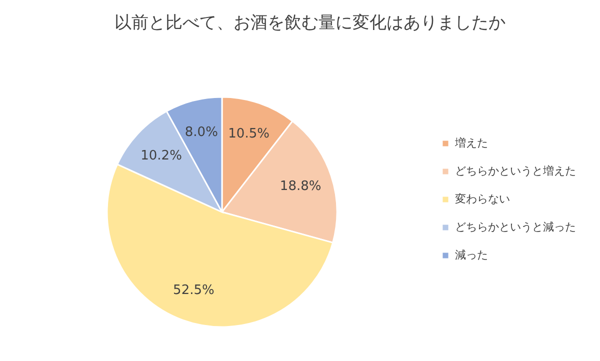  What do you see at coordinates (471, 143) in the screenshot?
I see `legend-label: 増えた` at bounding box center [471, 143].